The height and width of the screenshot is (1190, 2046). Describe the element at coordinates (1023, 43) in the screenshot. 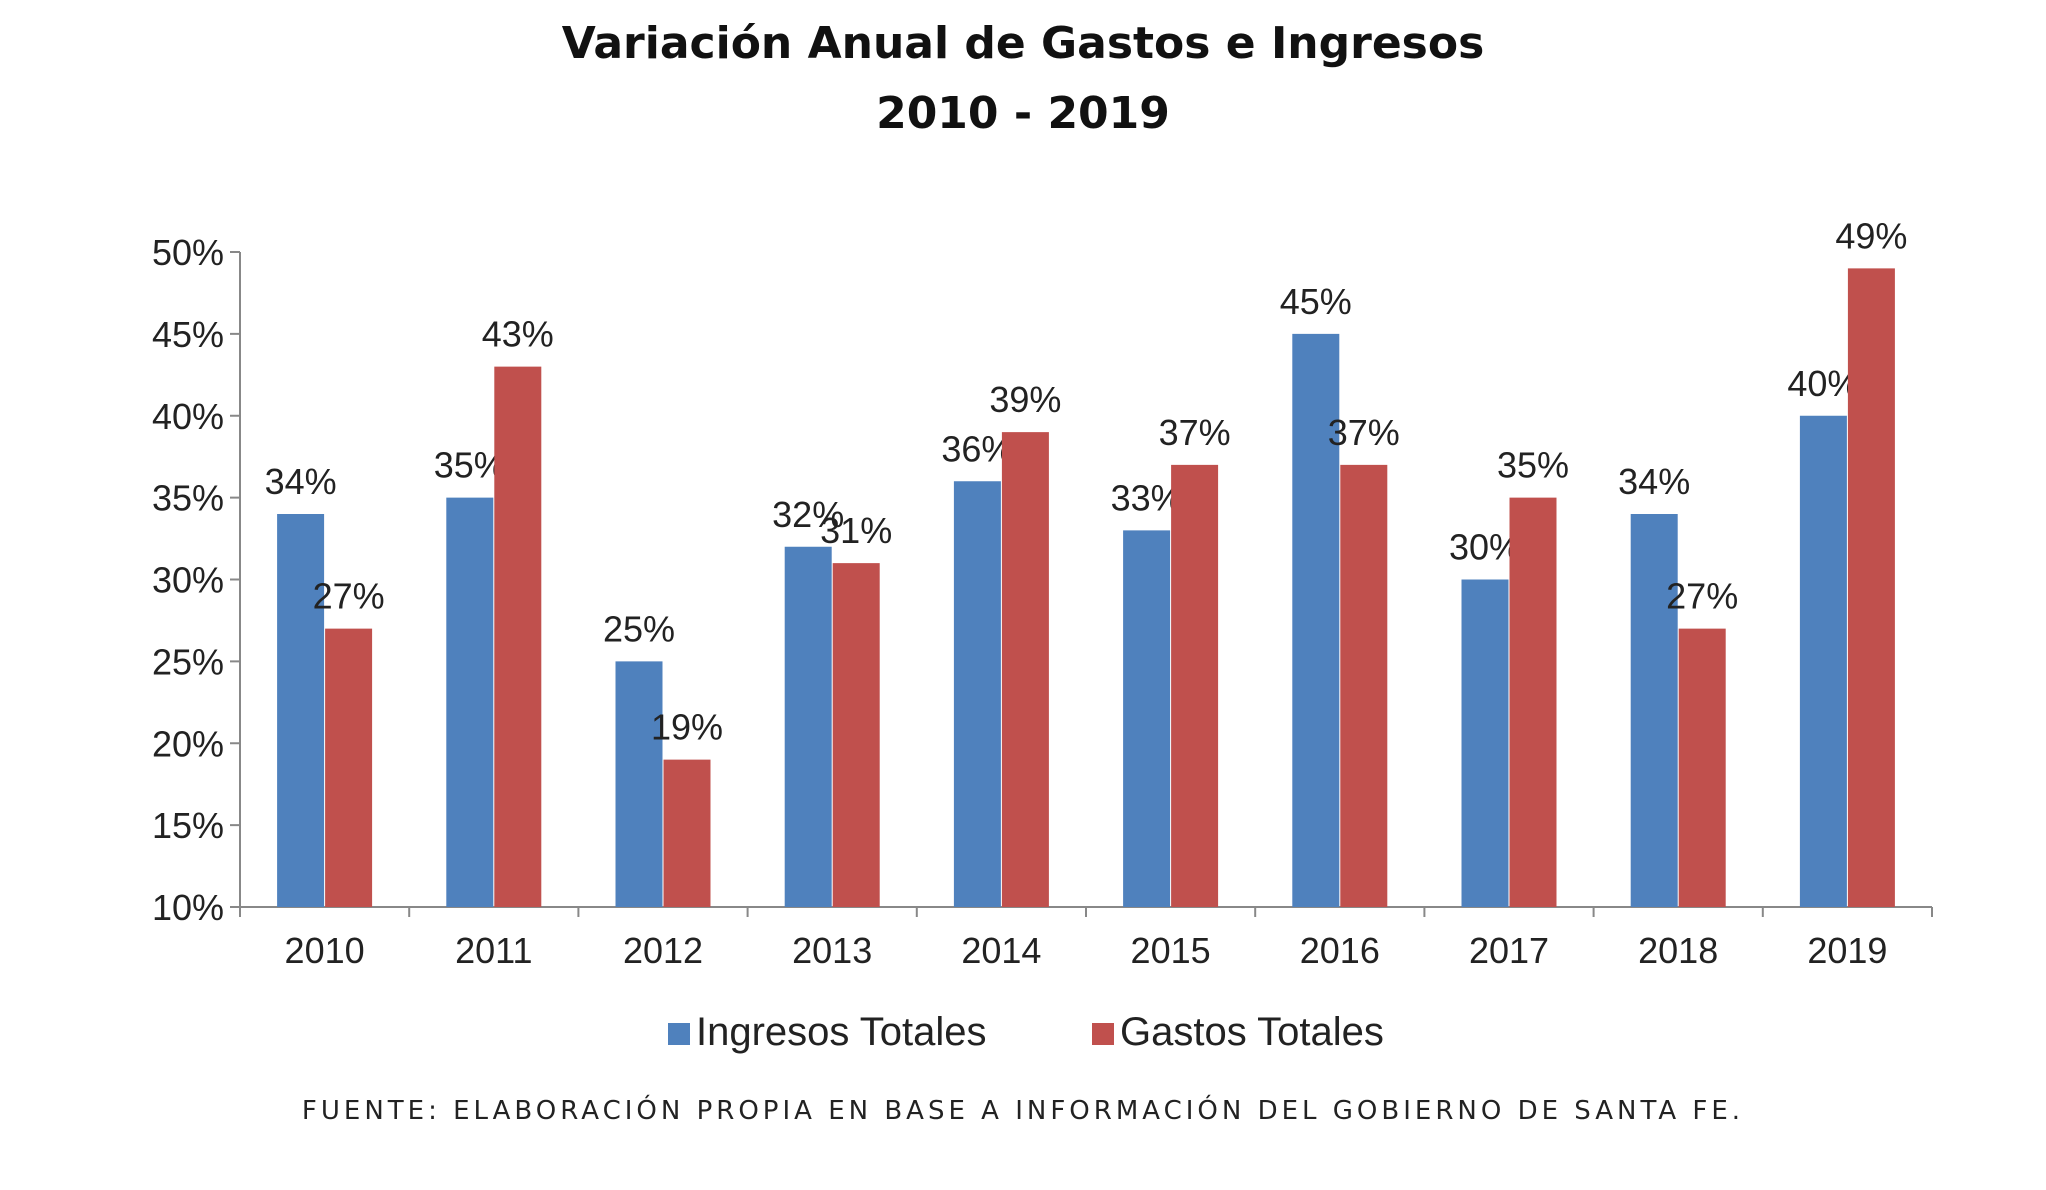

I see `chart-title: Variación Anual de Gastos e Ingresos` at that location.